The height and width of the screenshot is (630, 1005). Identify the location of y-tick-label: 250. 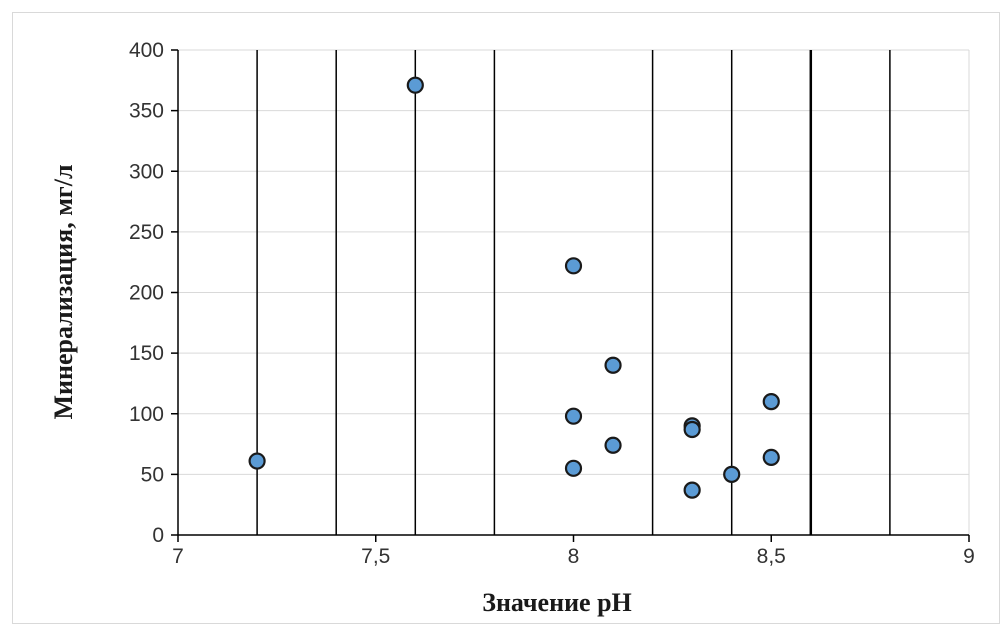
(146, 232).